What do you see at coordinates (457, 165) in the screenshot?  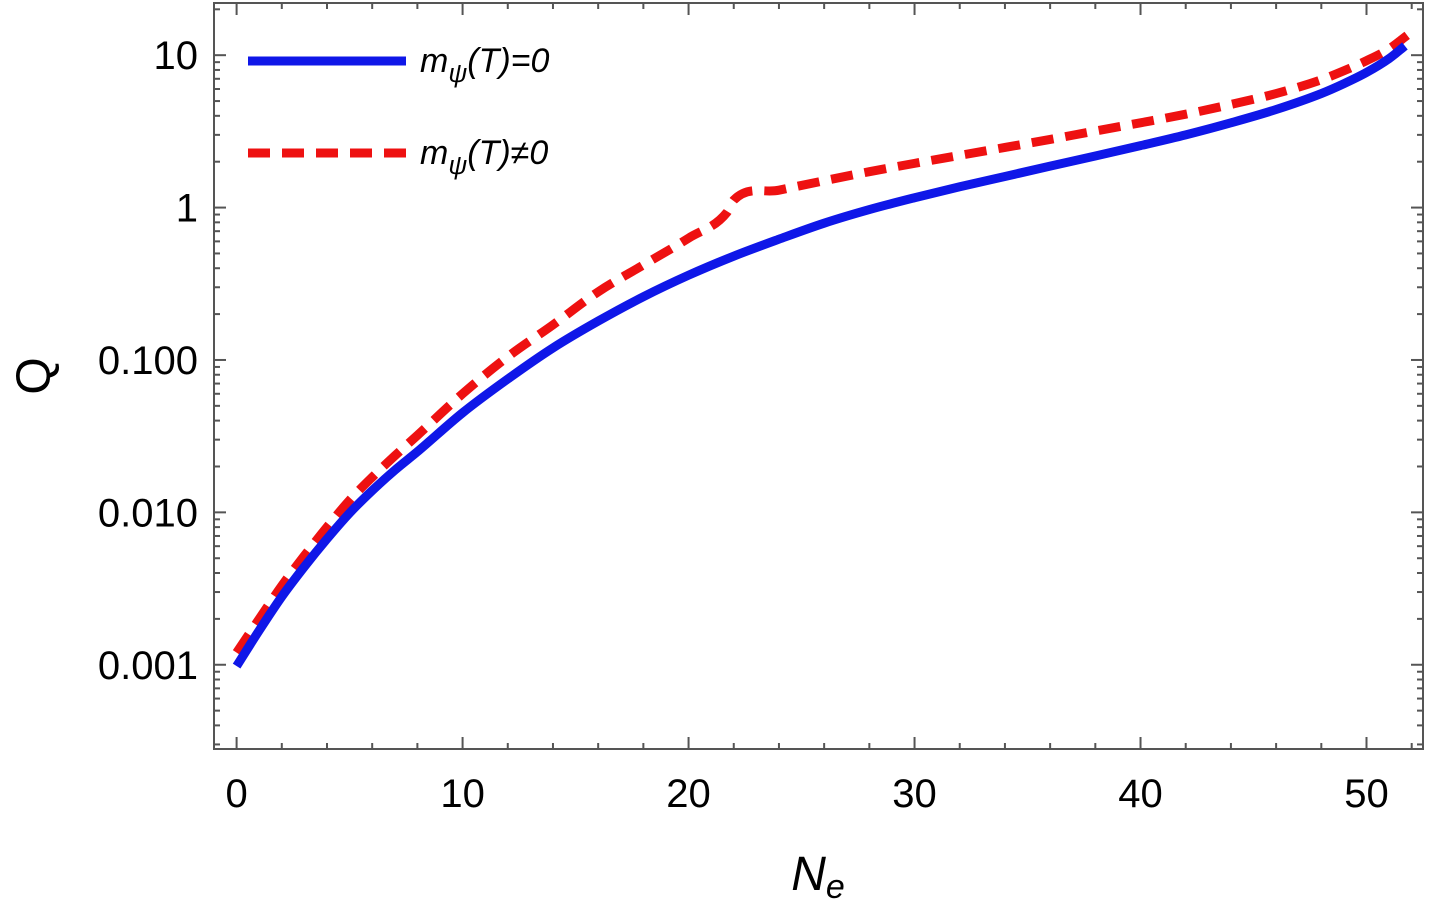 I see `legend-label-dashed-sub: ψ` at bounding box center [457, 165].